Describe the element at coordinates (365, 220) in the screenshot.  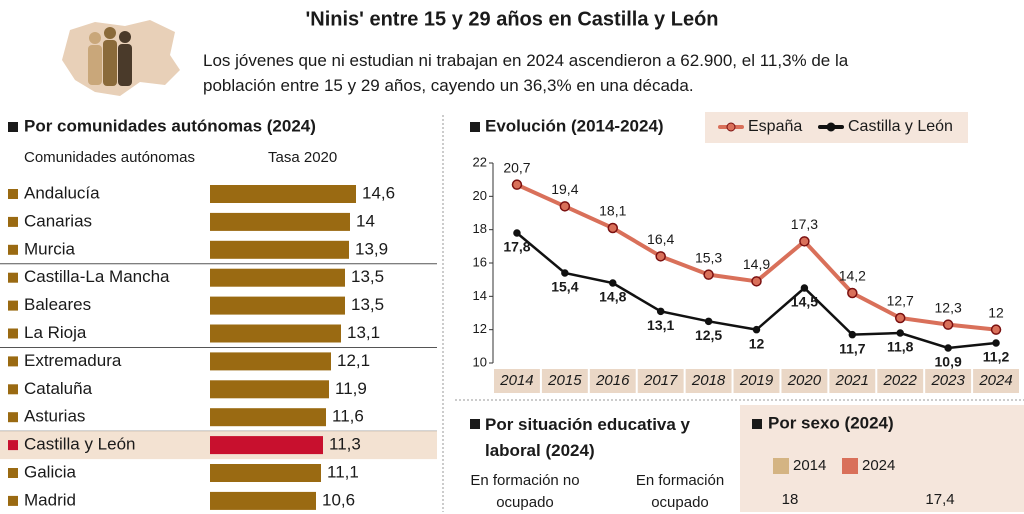
I see `value-label: 14` at that location.